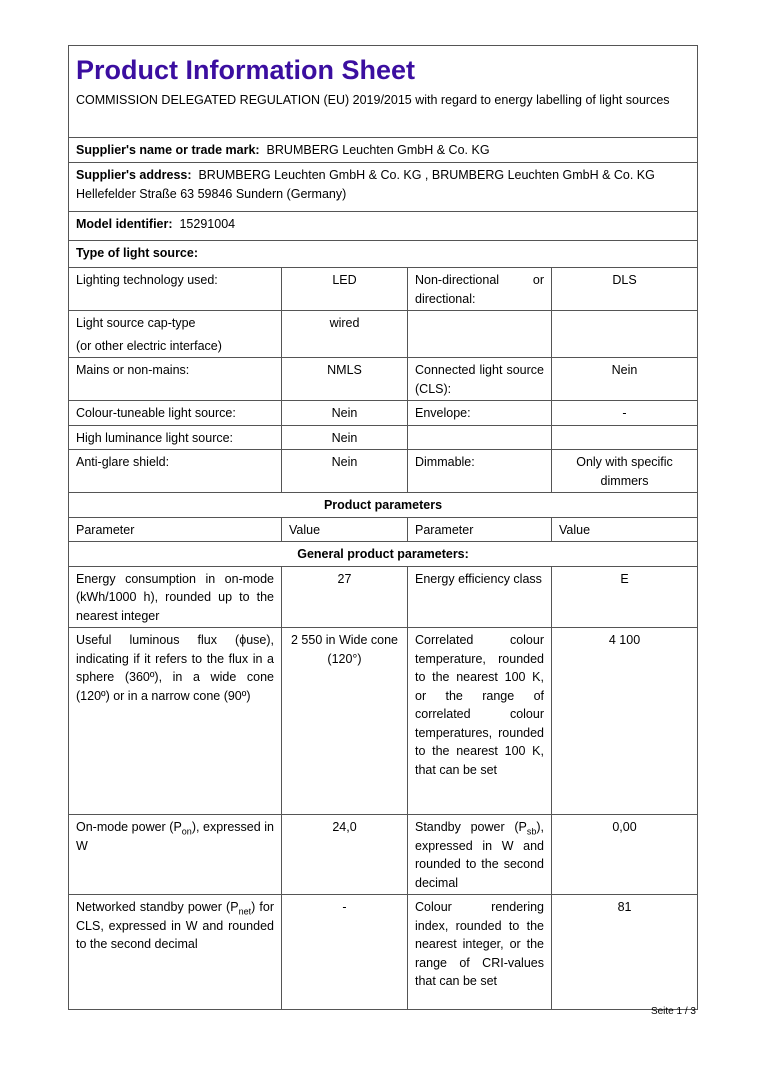 The width and height of the screenshot is (764, 1080). What do you see at coordinates (383, 505) in the screenshot?
I see `product-params-heading: Product parameters` at bounding box center [383, 505].